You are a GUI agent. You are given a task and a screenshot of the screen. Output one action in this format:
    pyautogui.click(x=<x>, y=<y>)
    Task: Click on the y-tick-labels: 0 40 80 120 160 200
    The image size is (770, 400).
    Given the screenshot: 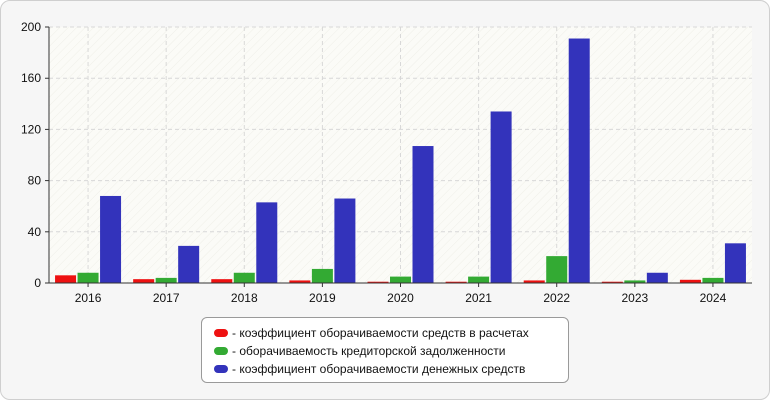 What is the action you would take?
    pyautogui.click(x=31, y=155)
    